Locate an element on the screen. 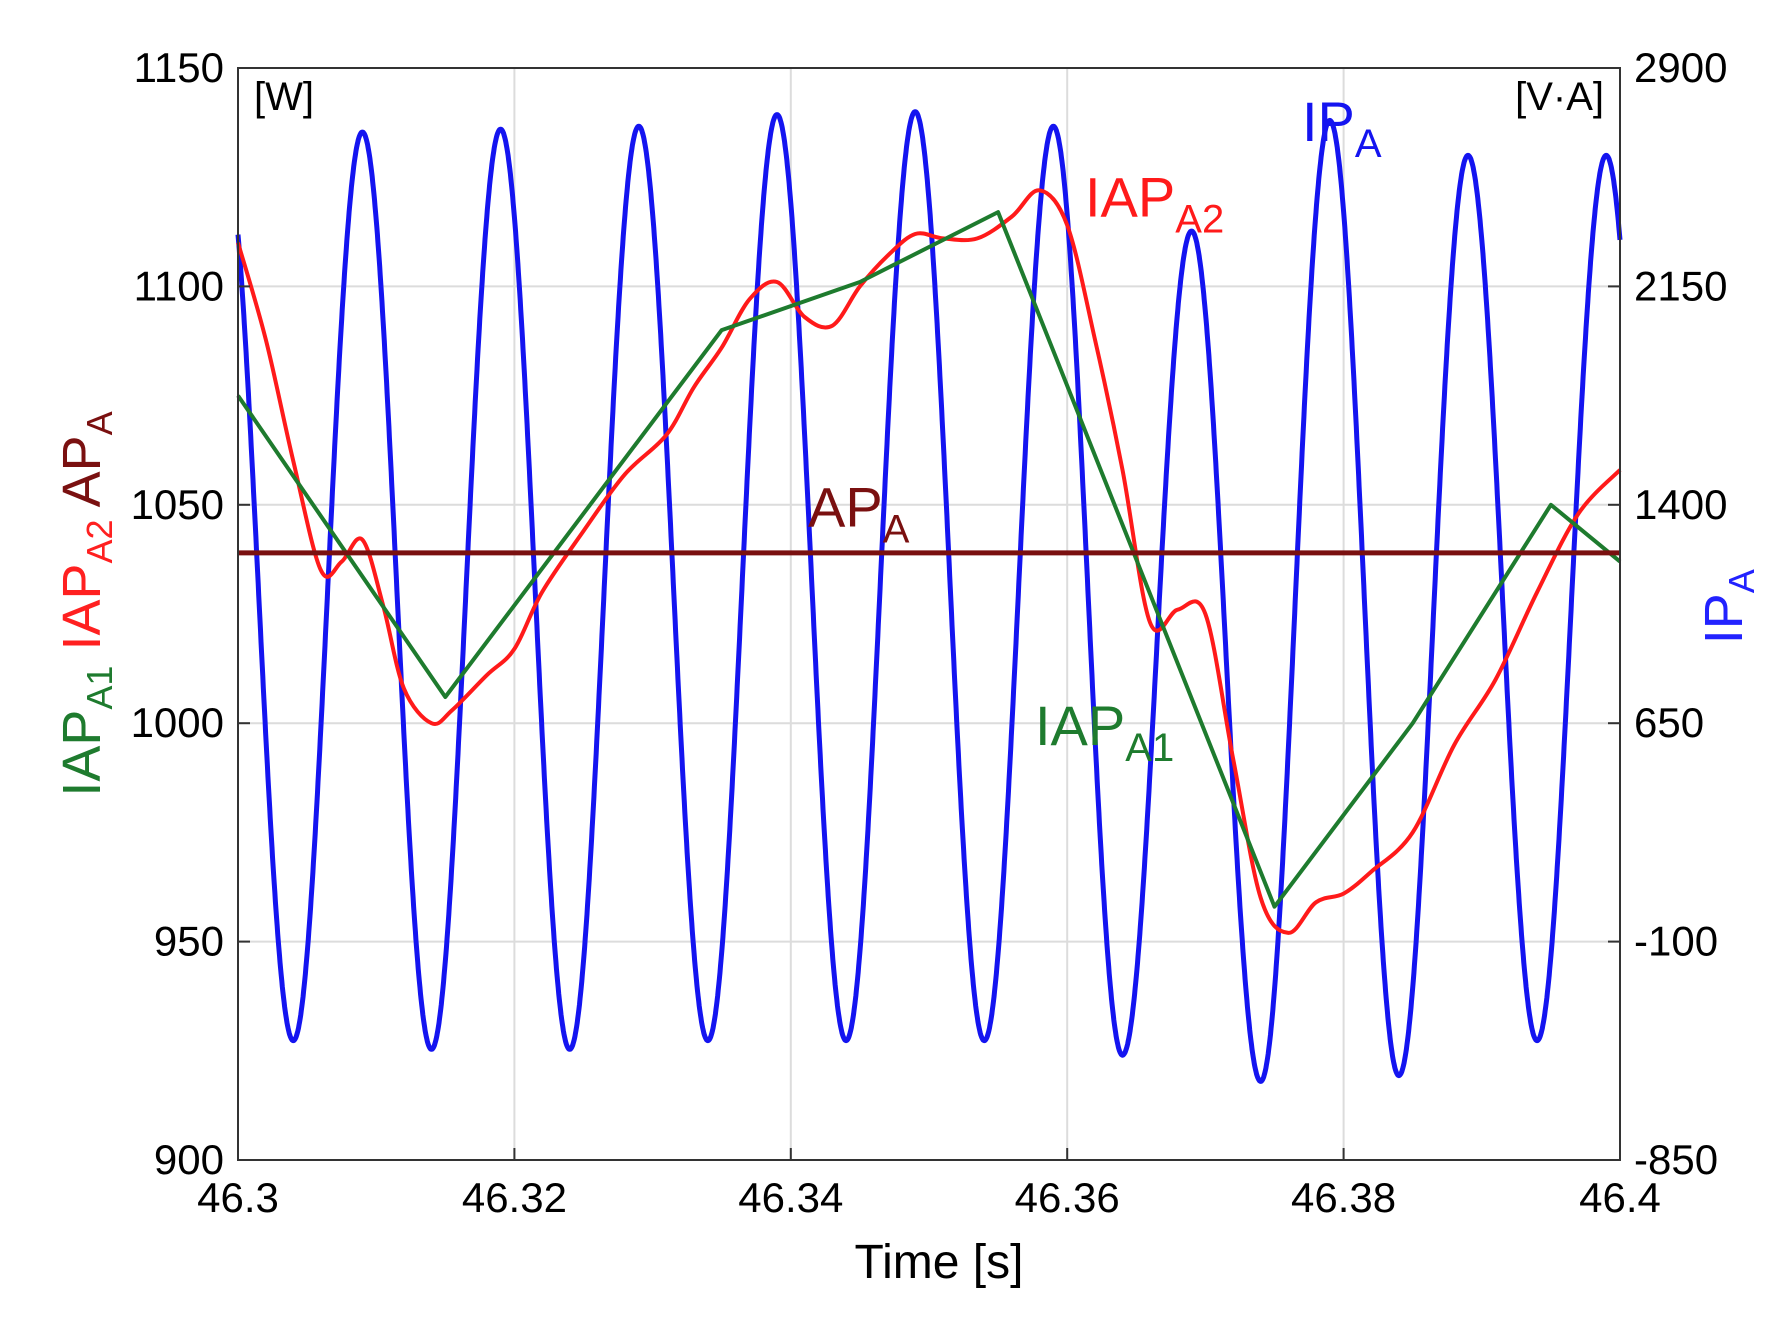  left-y-axis-title: IAPA1 IAPA2 APA is located at coordinates (86, 603).